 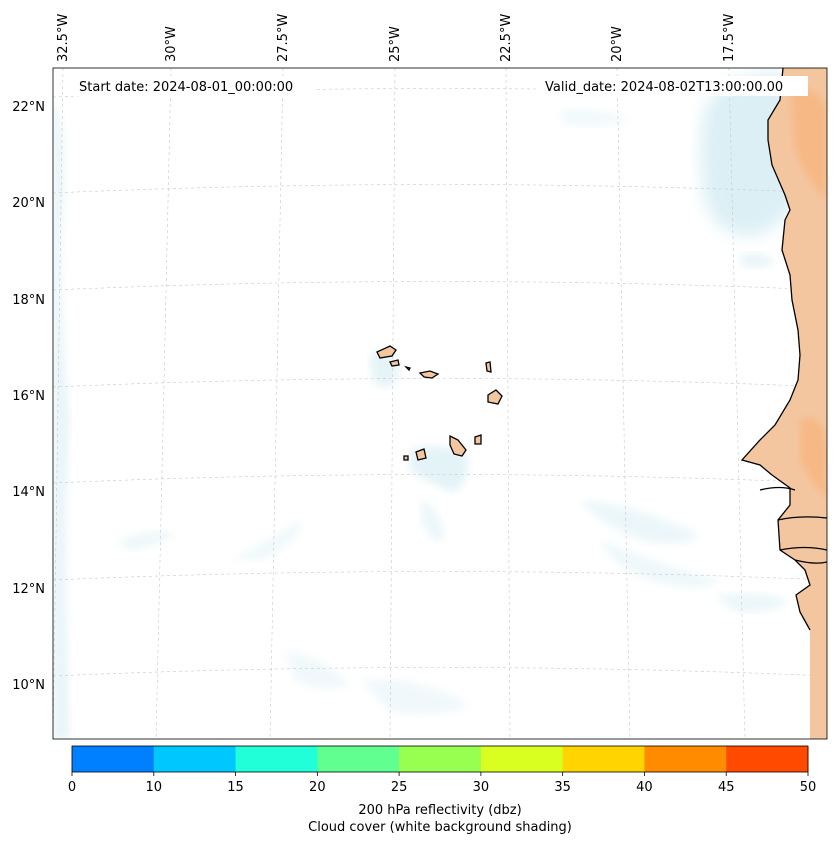 I want to click on latitude-labels: 22°N 20°N 18°N 16°N 14°N 12°N 10°N, so click(x=28, y=396).